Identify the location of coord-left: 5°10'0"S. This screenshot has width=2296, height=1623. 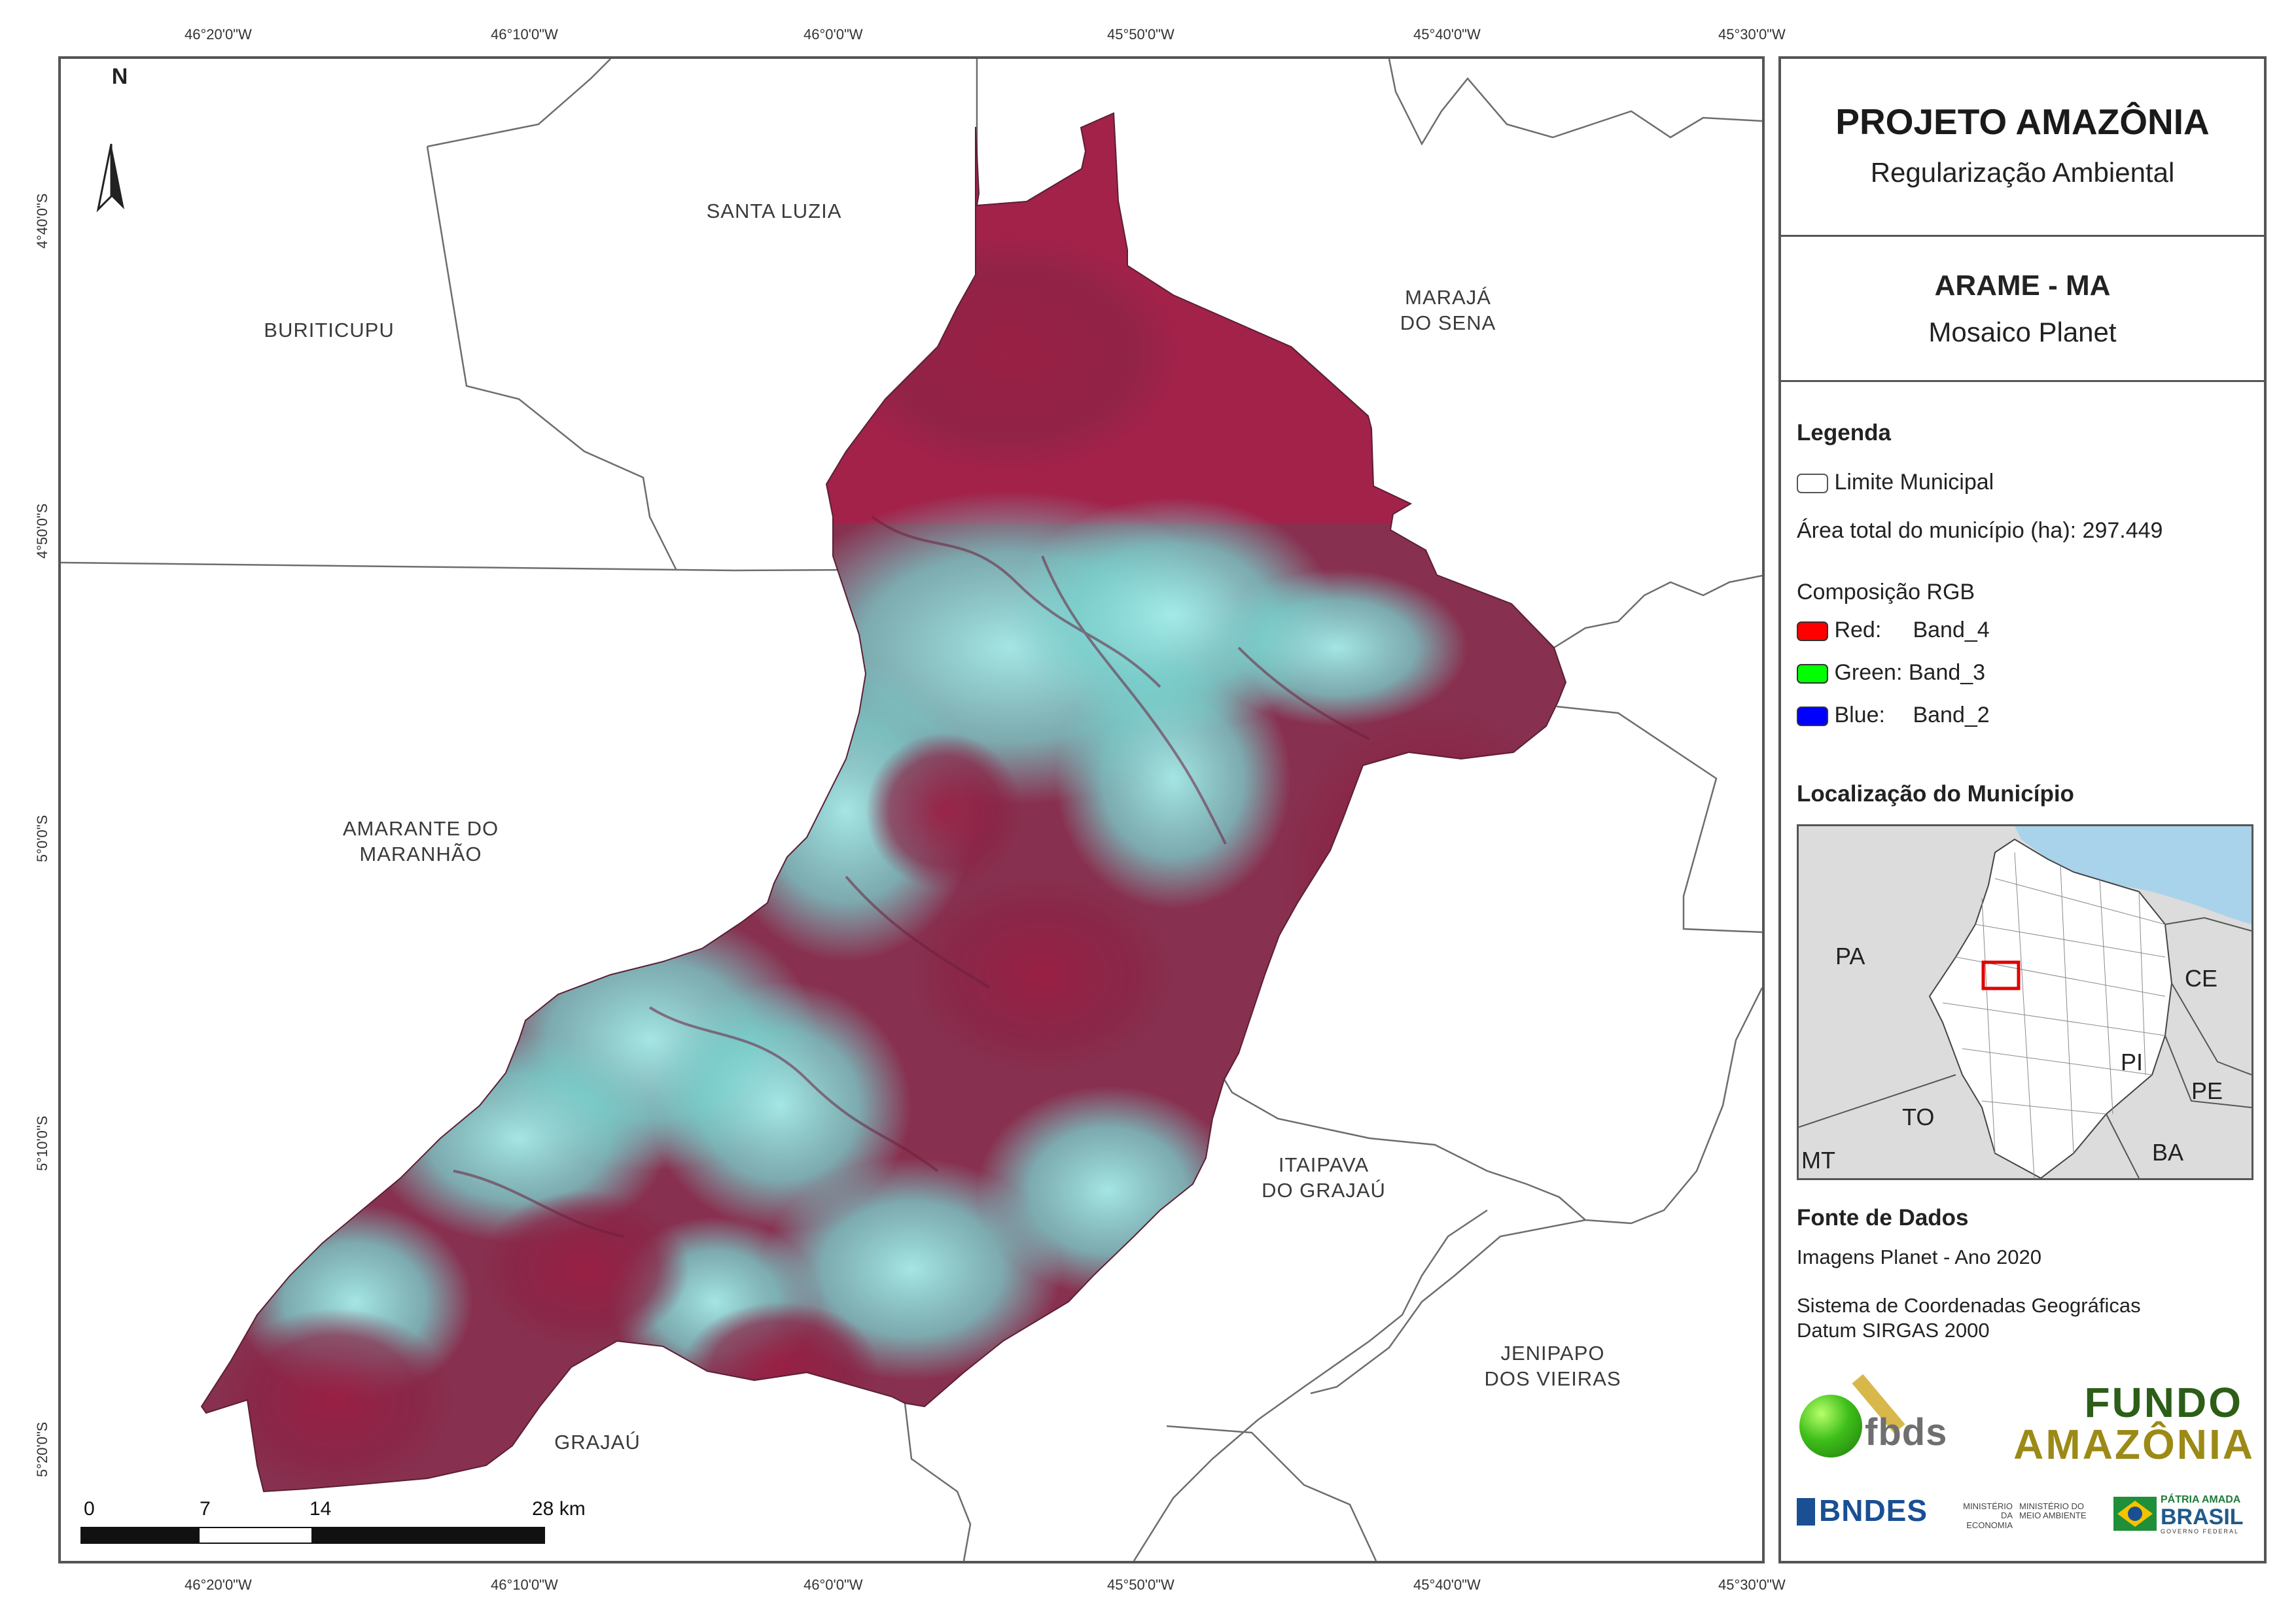
(42, 1143).